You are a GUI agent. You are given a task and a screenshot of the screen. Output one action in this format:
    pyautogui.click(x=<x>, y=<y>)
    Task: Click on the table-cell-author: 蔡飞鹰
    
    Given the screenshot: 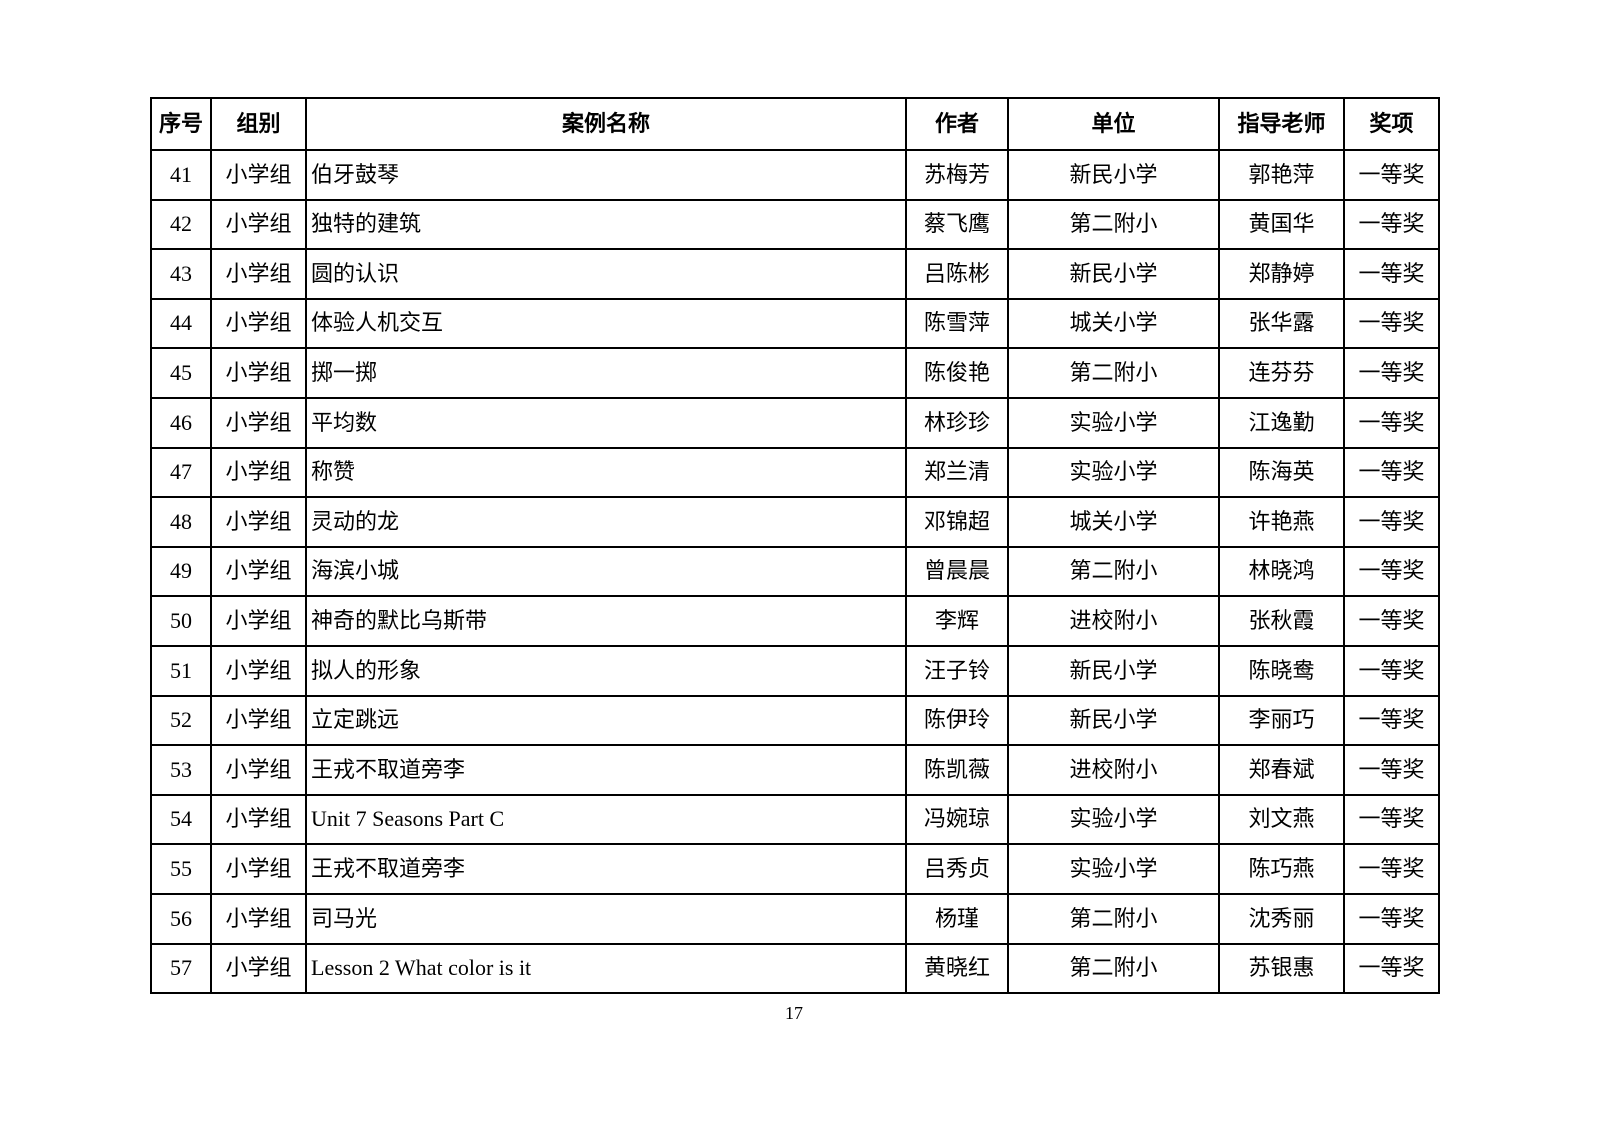 What is the action you would take?
    pyautogui.click(x=957, y=224)
    